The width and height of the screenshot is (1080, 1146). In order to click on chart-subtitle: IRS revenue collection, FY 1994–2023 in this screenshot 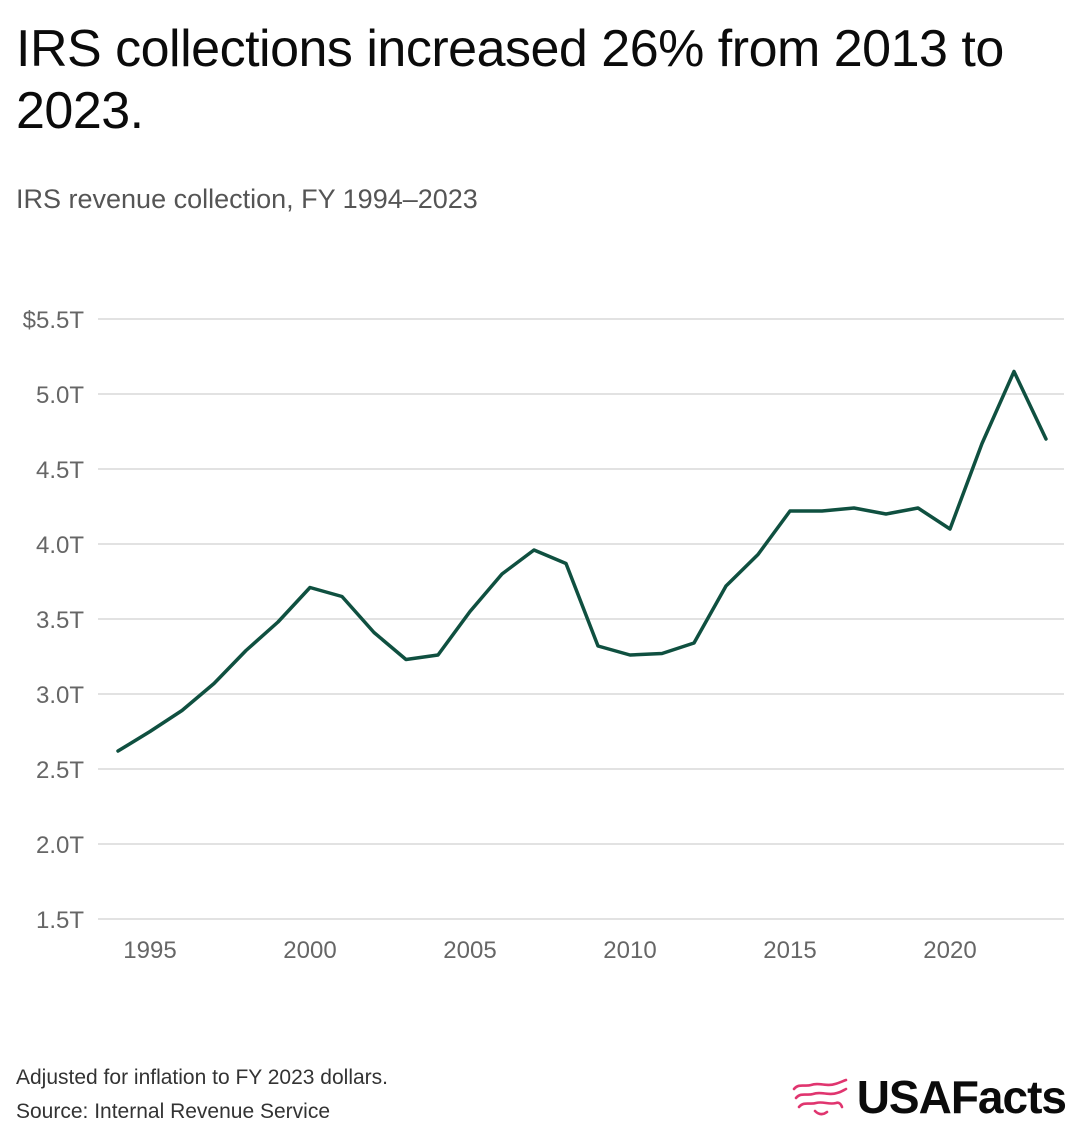, I will do `click(247, 199)`.